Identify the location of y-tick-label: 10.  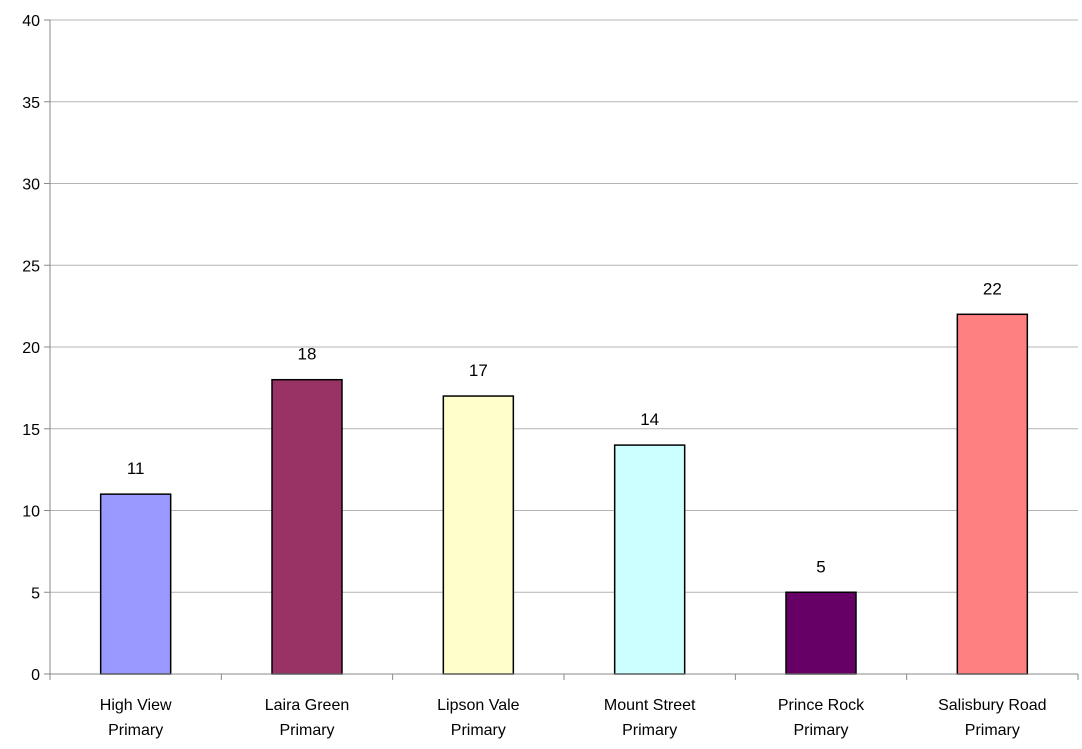
(31, 512).